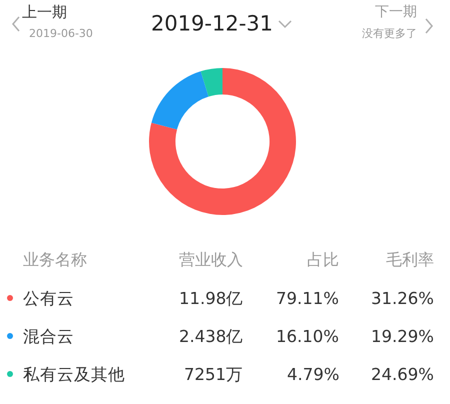  Describe the element at coordinates (61, 33) in the screenshot. I see `text: 2019-06-30` at that location.